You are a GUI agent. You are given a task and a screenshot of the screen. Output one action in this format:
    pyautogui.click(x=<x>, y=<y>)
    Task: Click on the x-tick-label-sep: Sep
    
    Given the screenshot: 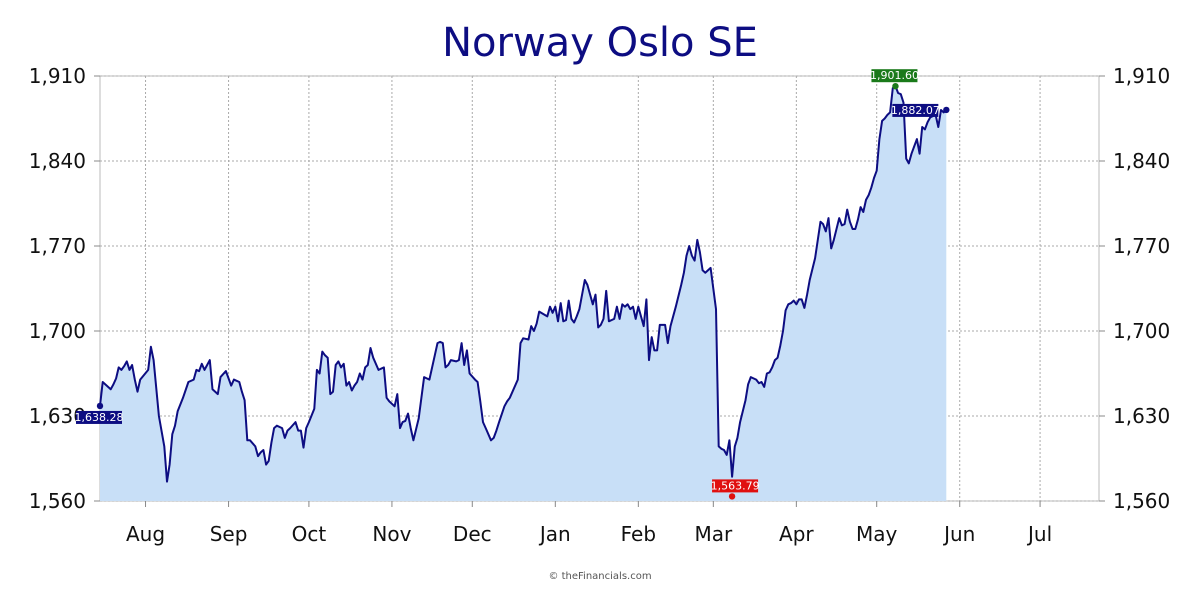 What is the action you would take?
    pyautogui.click(x=229, y=534)
    